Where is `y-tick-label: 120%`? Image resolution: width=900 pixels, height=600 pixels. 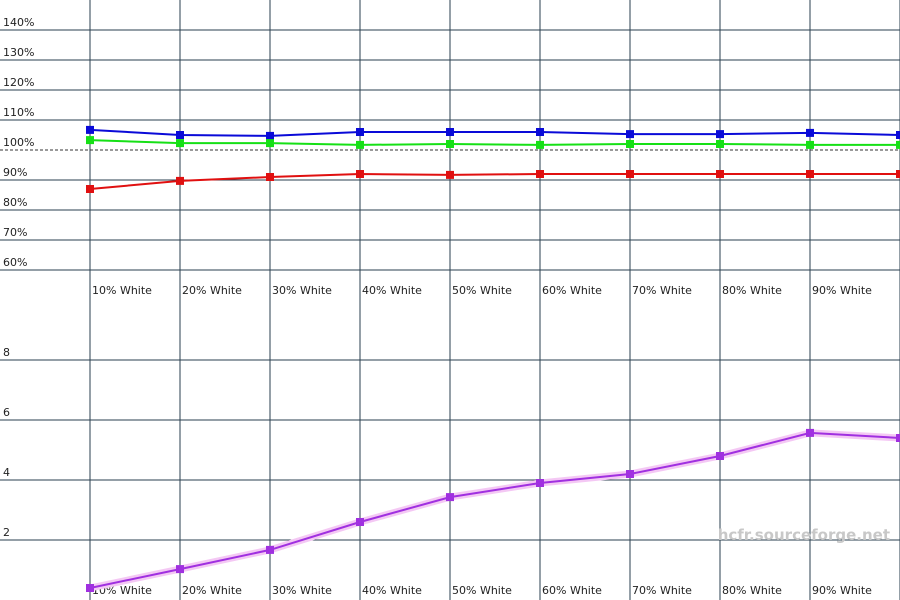
y-tick-label: 120% is located at coordinates (18, 82).